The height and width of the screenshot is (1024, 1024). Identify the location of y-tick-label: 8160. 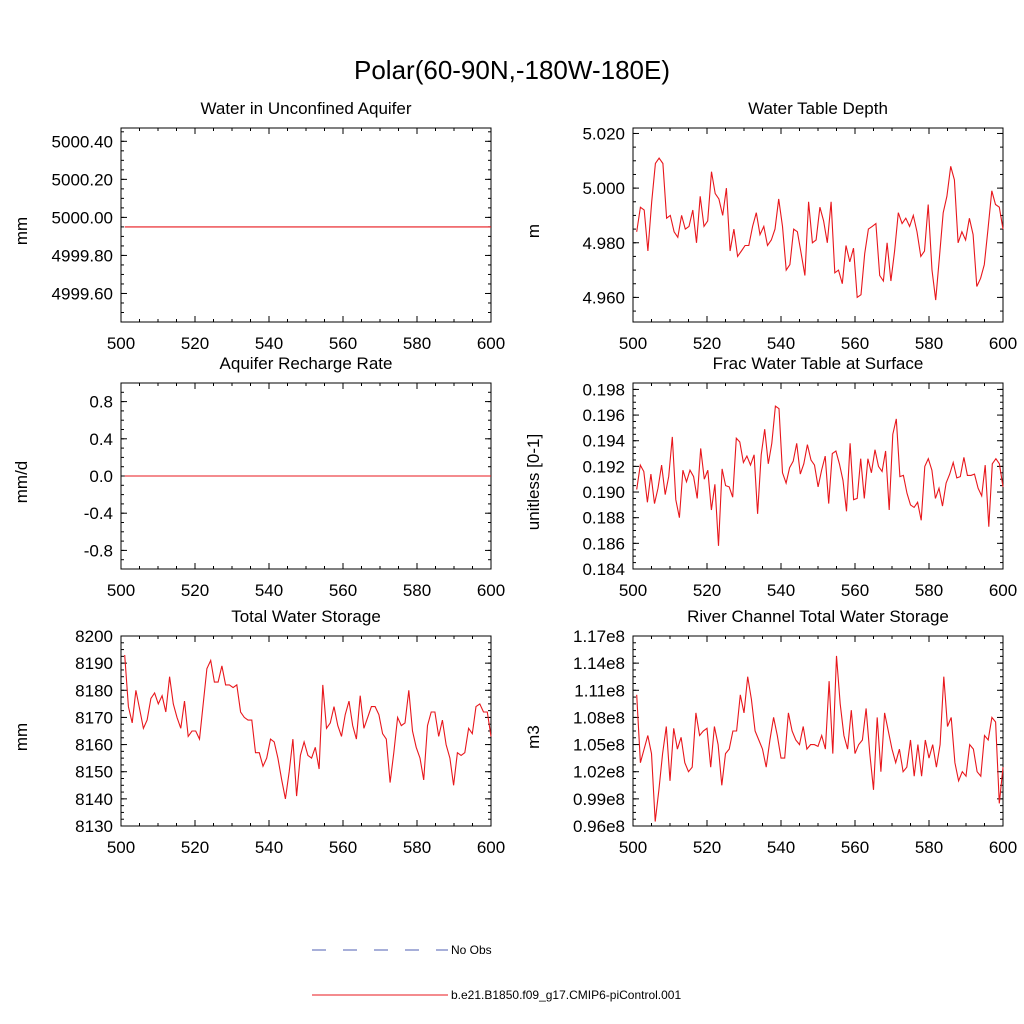
(94, 745).